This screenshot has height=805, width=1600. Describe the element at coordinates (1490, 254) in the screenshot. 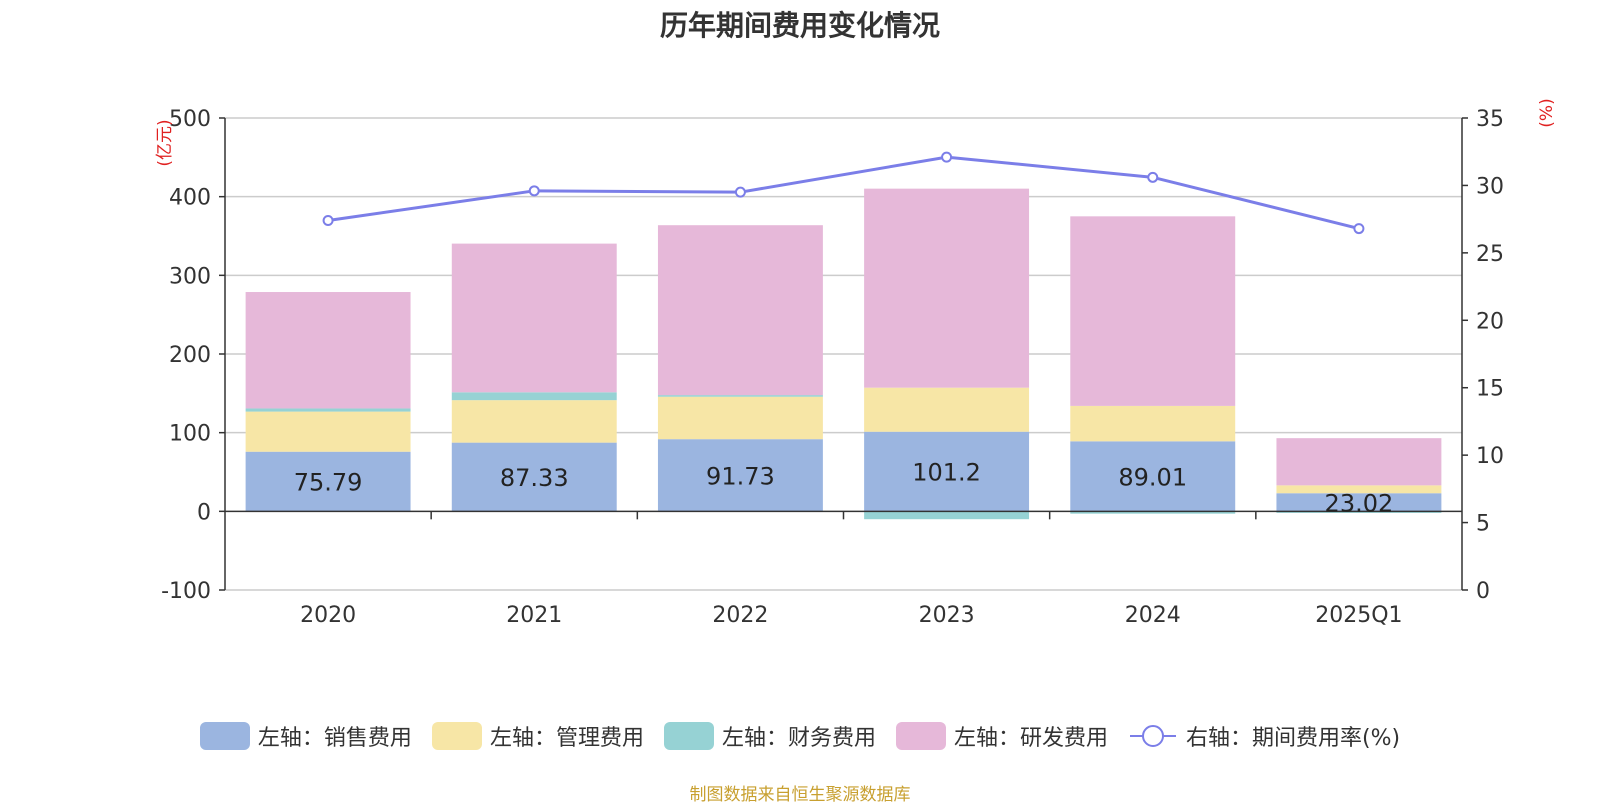

I see `right-tick-label: 25` at that location.